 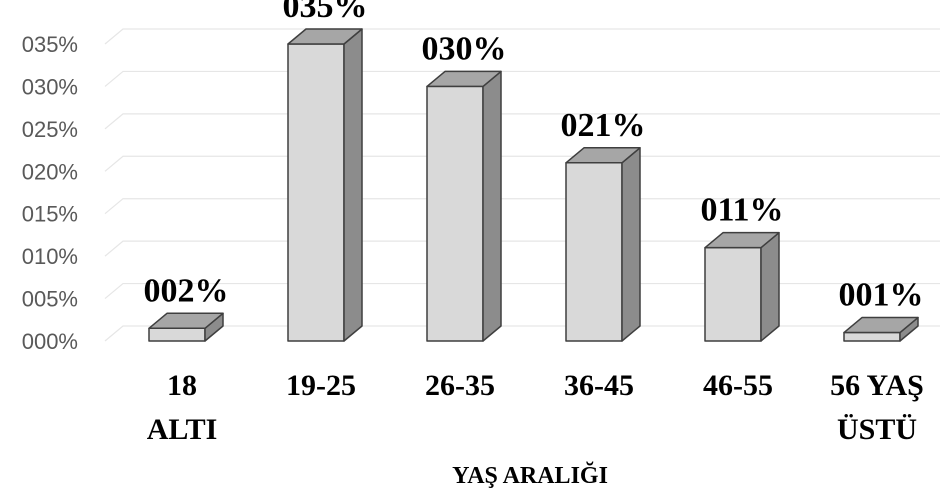 What do you see at coordinates (50, 129) in the screenshot?
I see `y-tick-label: 025%` at bounding box center [50, 129].